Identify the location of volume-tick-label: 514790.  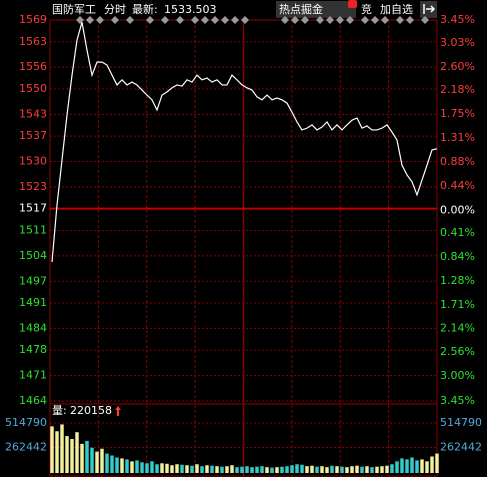
(26, 422).